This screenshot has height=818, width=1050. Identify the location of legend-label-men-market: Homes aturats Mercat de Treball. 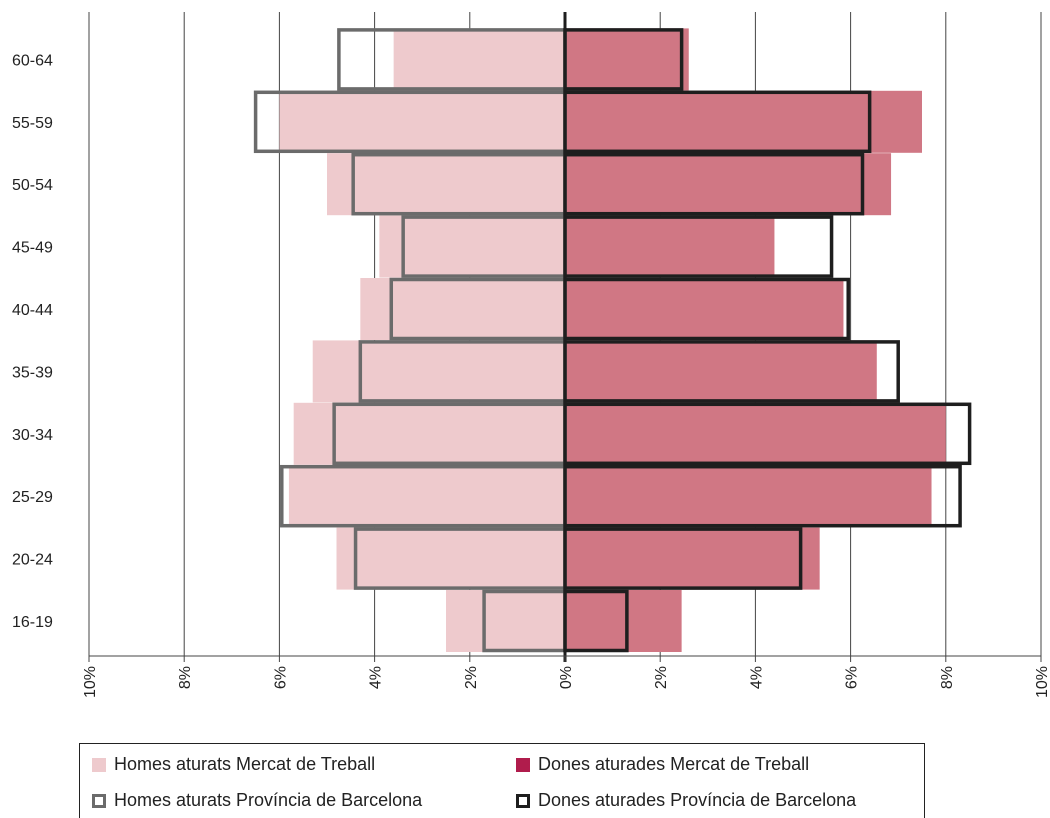
(245, 764).